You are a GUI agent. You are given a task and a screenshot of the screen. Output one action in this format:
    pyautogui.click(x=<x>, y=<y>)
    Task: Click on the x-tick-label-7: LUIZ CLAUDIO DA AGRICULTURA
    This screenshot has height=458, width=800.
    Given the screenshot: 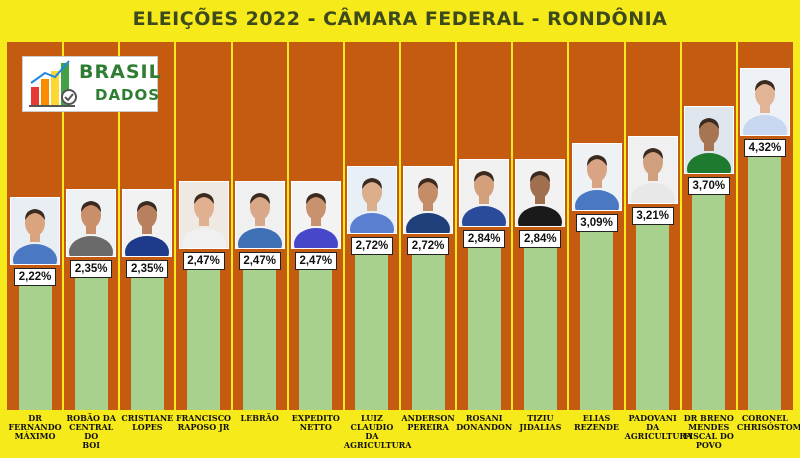 What is the action you would take?
    pyautogui.click(x=377, y=431)
    